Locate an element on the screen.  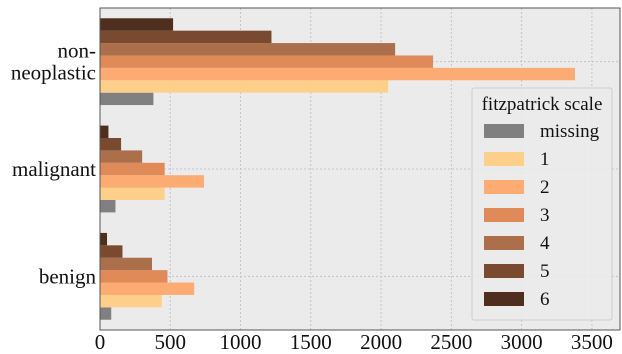
x-tick-label: 0 is located at coordinates (100, 342).